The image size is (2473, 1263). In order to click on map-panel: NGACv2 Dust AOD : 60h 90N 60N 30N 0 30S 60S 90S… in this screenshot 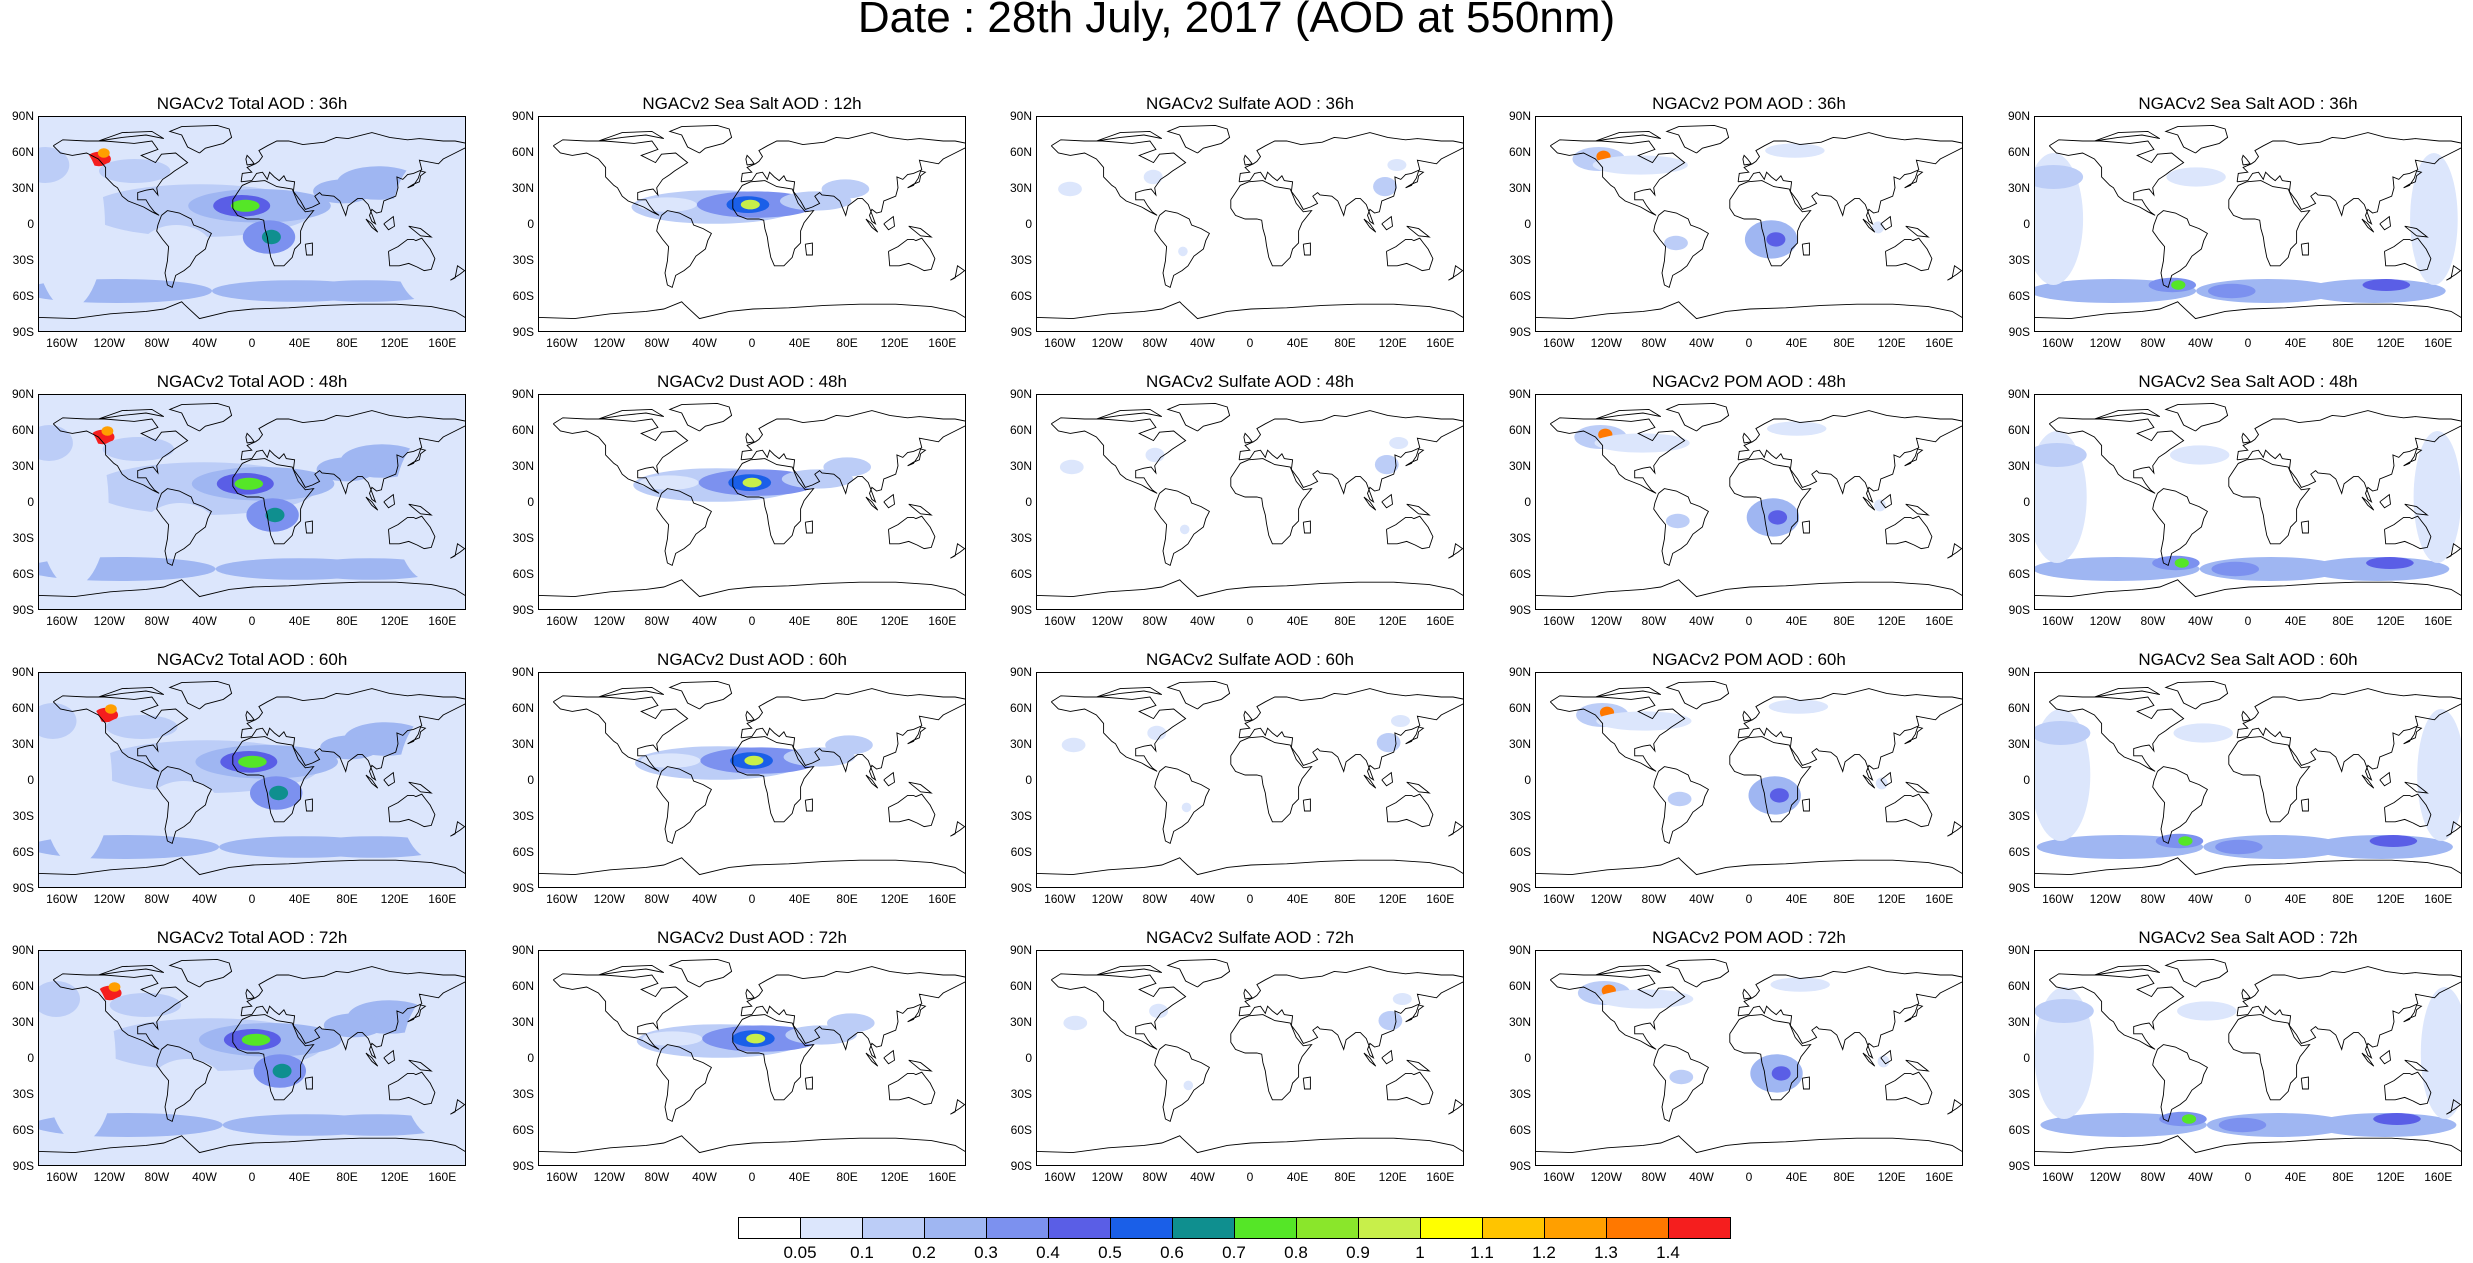, I will do `click(739, 777)`.